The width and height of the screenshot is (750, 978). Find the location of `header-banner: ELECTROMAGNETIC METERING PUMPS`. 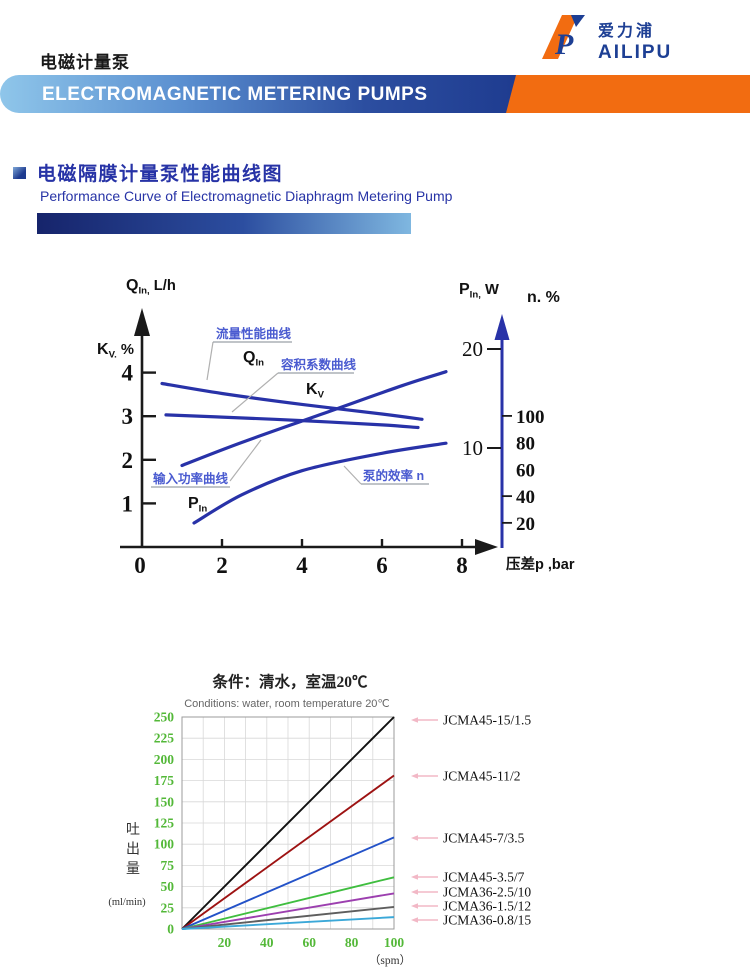

header-banner: ELECTROMAGNETIC METERING PUMPS is located at coordinates (375, 94).